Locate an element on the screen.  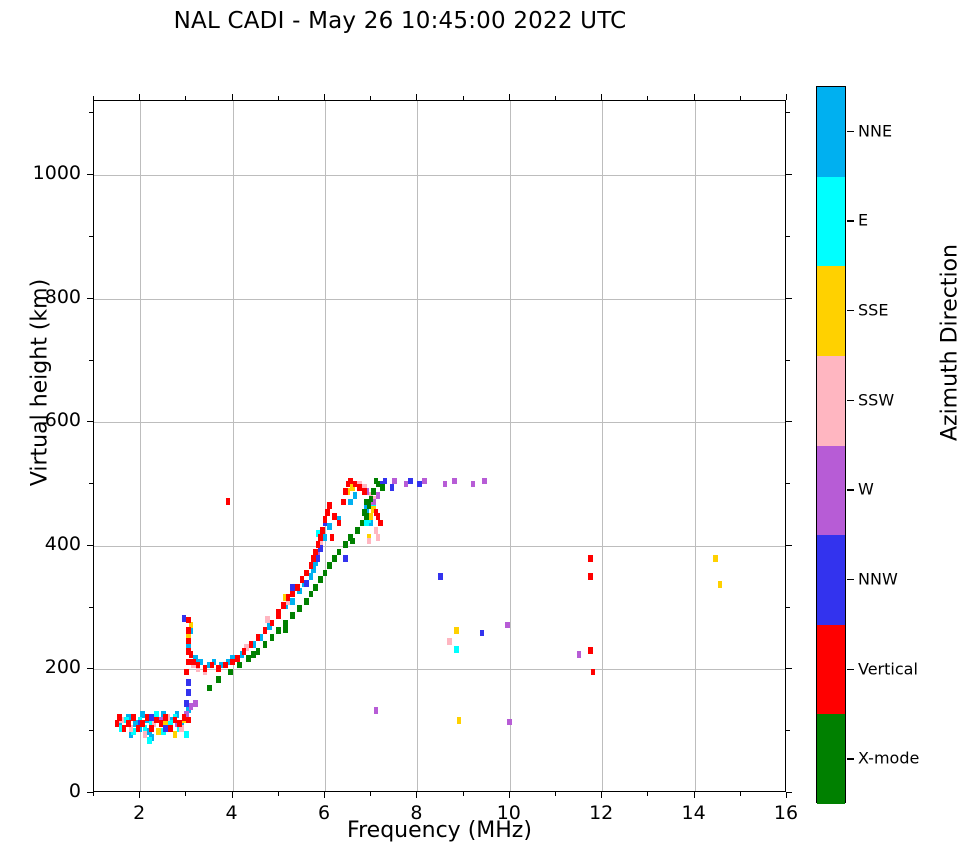
y-tick-label: 200 is located at coordinates (62, 667).